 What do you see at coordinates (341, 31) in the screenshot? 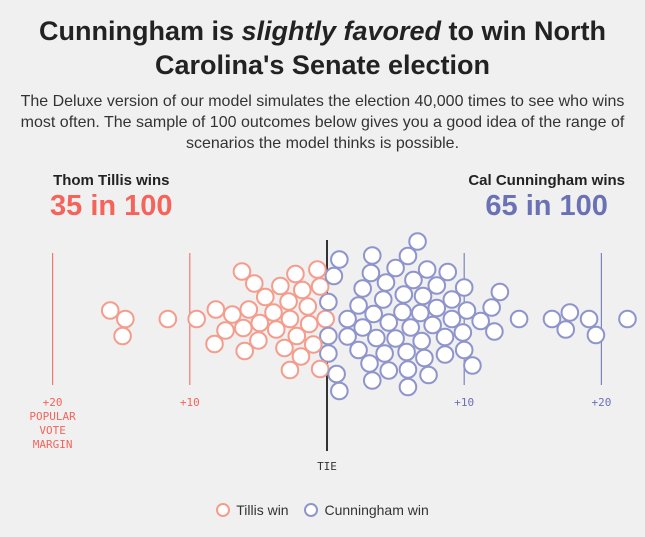
I see `title-emphasis: slightly favored` at bounding box center [341, 31].